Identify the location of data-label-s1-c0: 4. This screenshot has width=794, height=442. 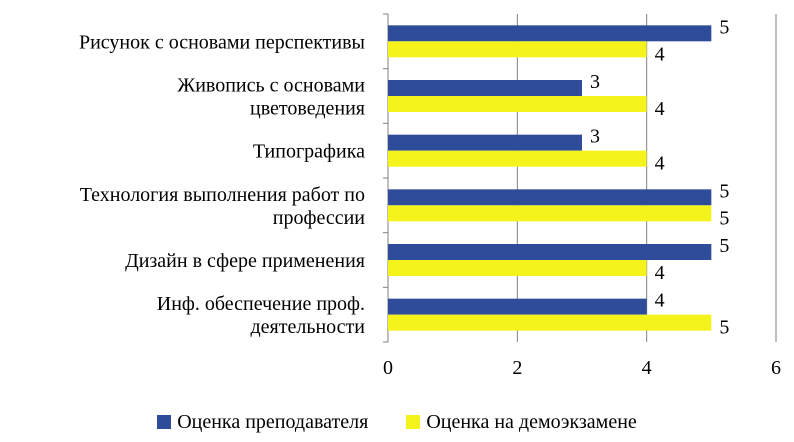
(660, 54).